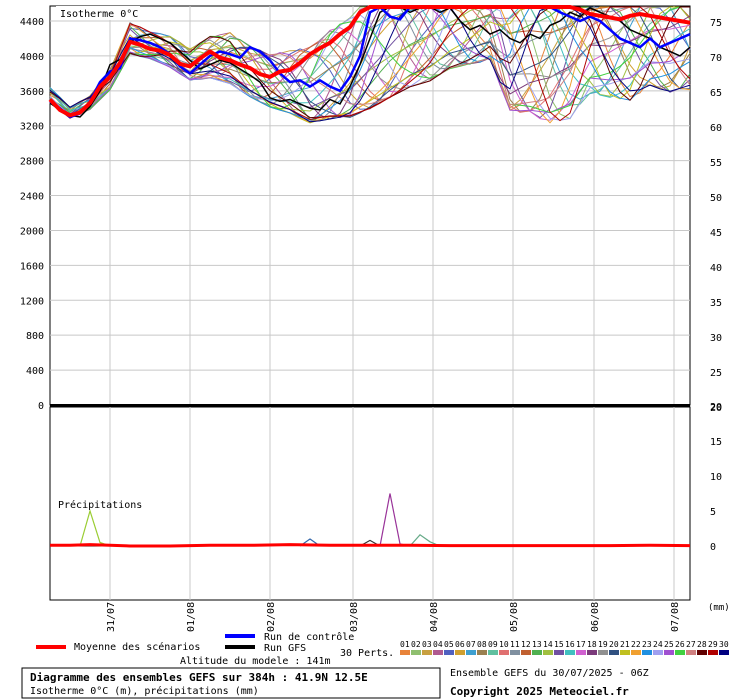  I want to click on y-right-tick: 20, so click(716, 408).